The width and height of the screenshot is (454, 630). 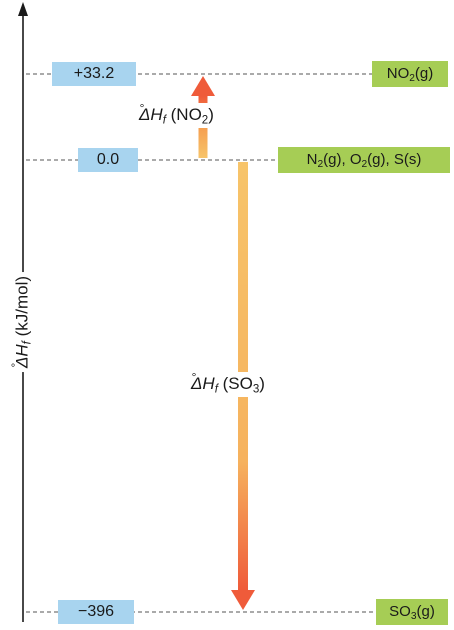 I want to click on arrow-label: ΔH ° f (SO3), so click(x=228, y=384).